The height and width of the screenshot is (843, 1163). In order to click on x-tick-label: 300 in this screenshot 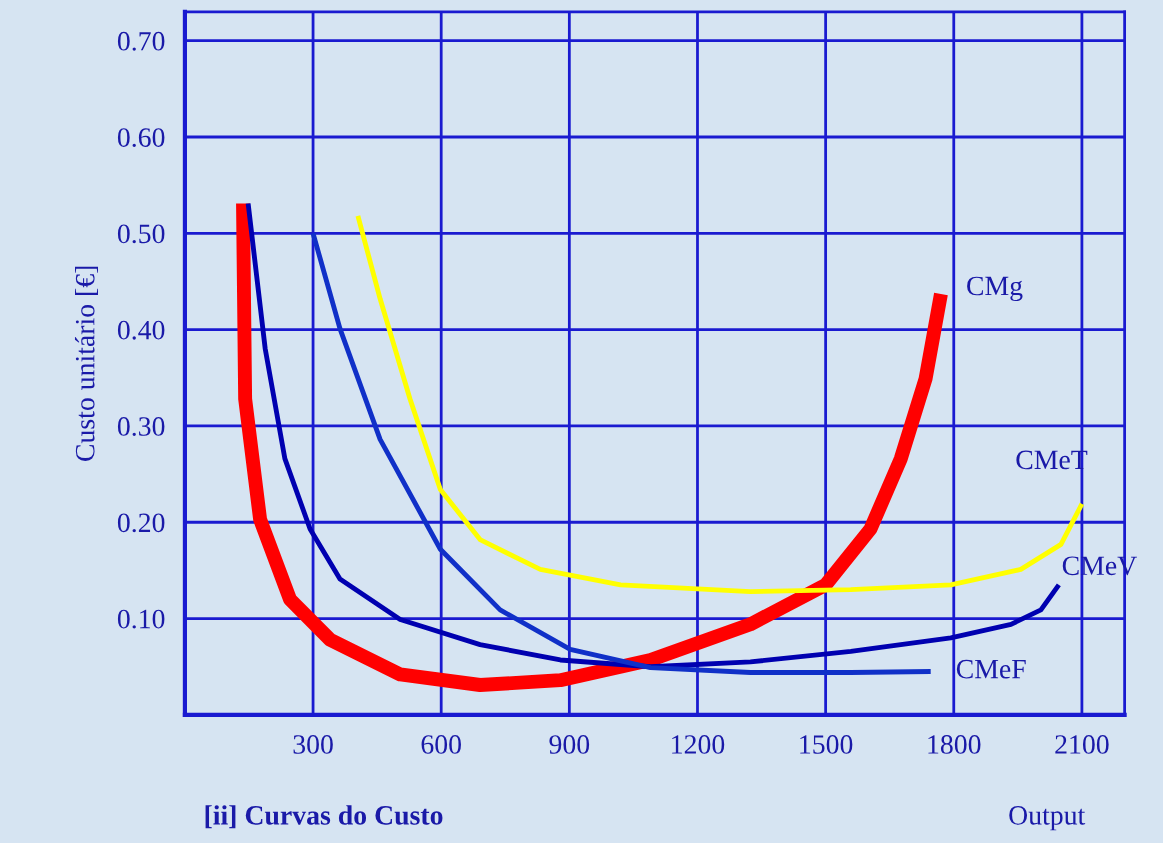, I will do `click(313, 744)`.